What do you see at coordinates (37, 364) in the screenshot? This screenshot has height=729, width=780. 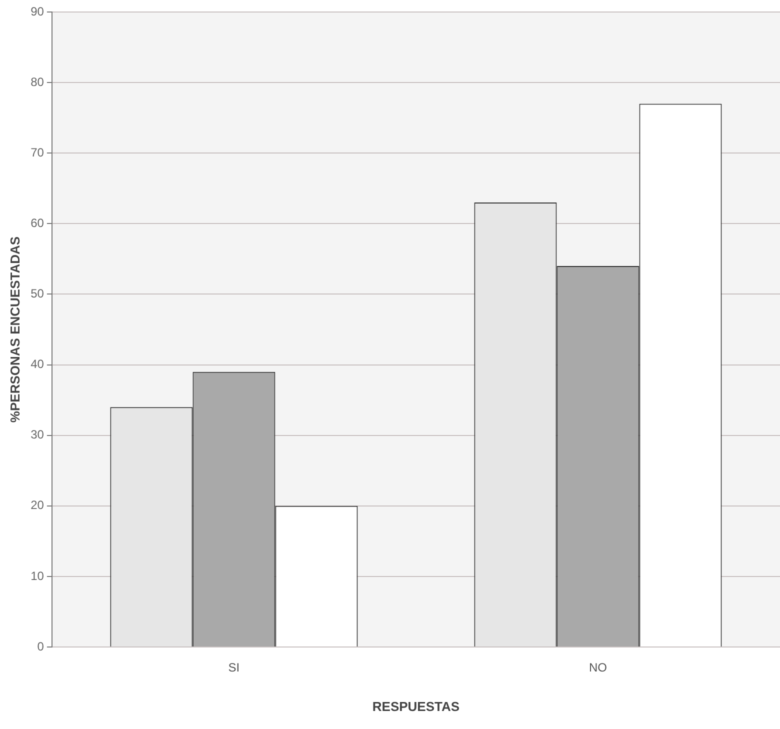 I see `y-tick-label: 40` at bounding box center [37, 364].